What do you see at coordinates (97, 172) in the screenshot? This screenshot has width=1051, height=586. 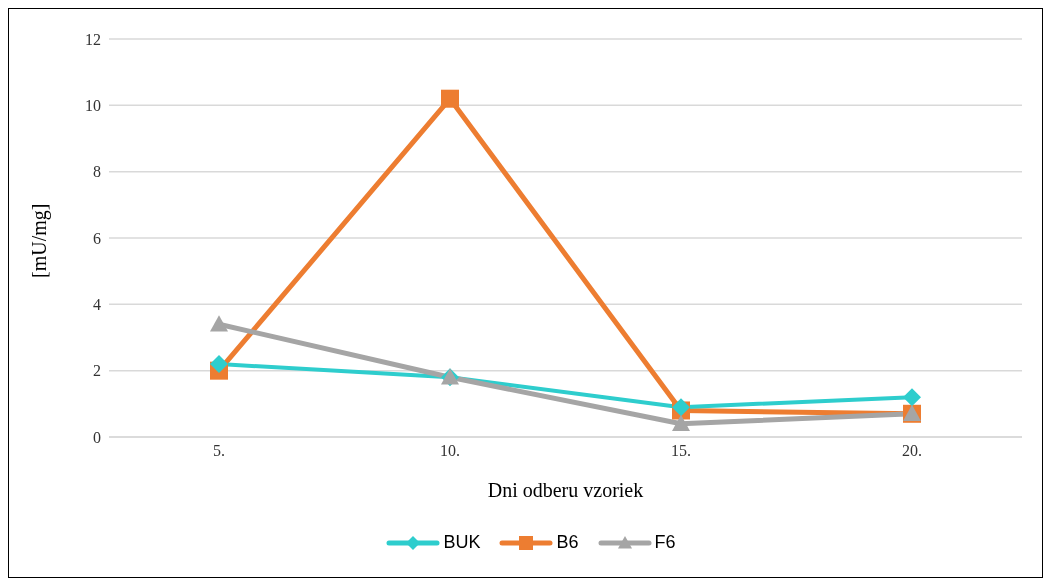 I see `y-tick-label: 8` at bounding box center [97, 172].